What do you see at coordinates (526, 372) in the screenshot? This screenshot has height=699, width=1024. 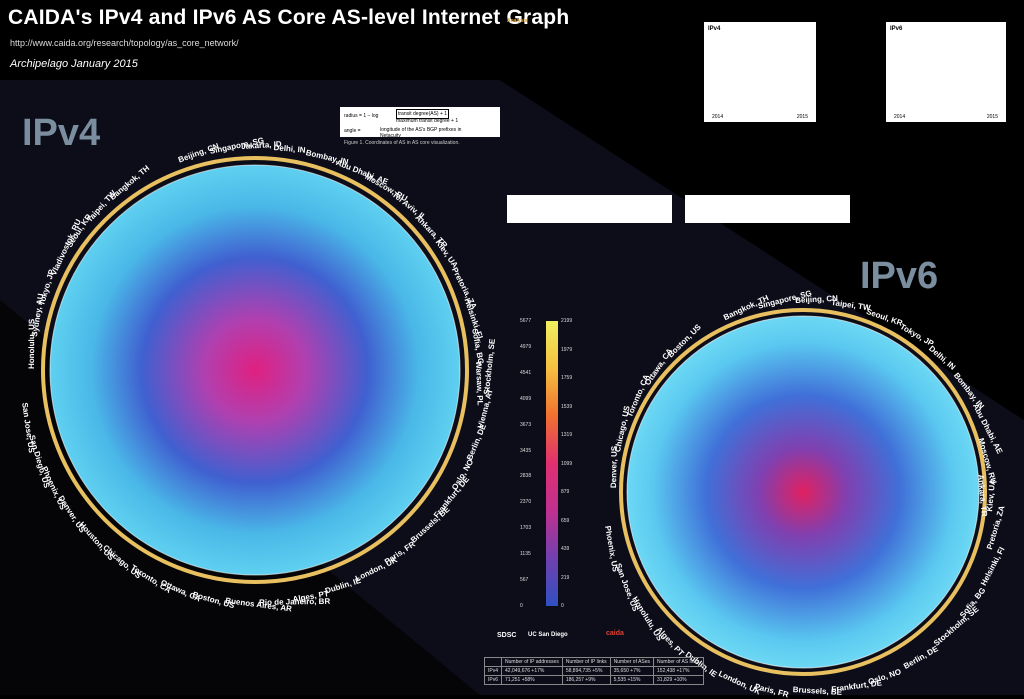 I see `scale-tick-label: 4541` at bounding box center [526, 372].